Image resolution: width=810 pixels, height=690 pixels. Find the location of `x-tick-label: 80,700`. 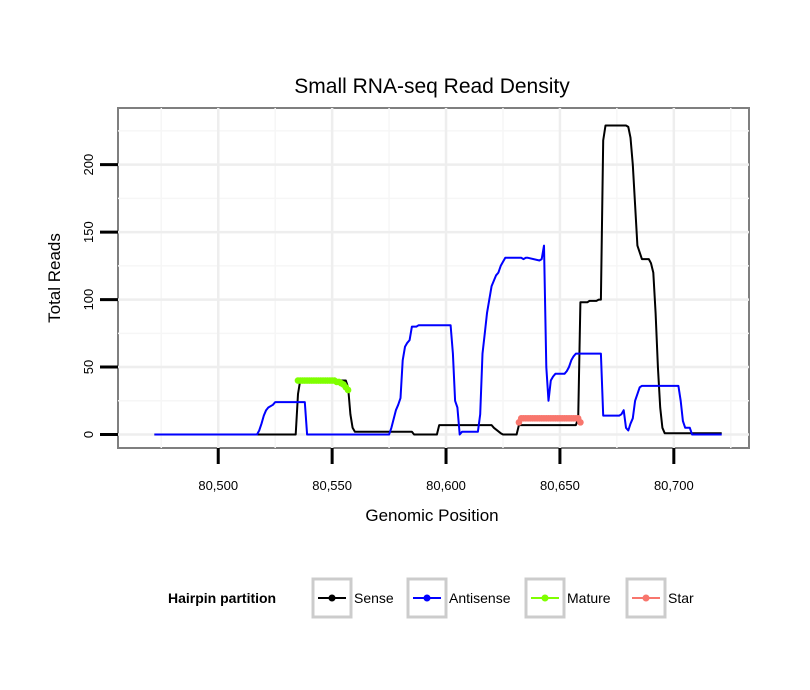

x-tick-label: 80,700 is located at coordinates (674, 485).